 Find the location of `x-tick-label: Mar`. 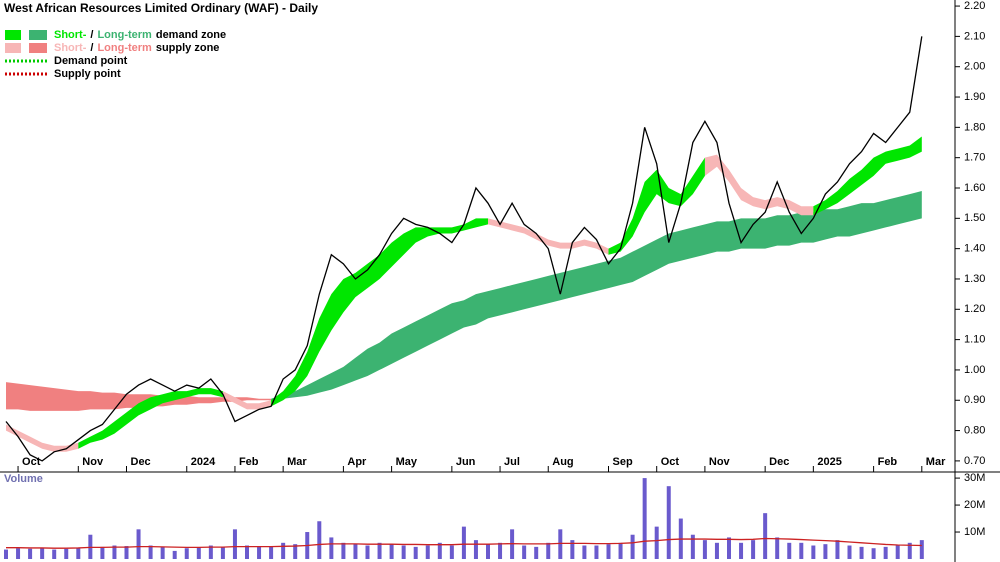

x-tick-label: Mar is located at coordinates (936, 462).